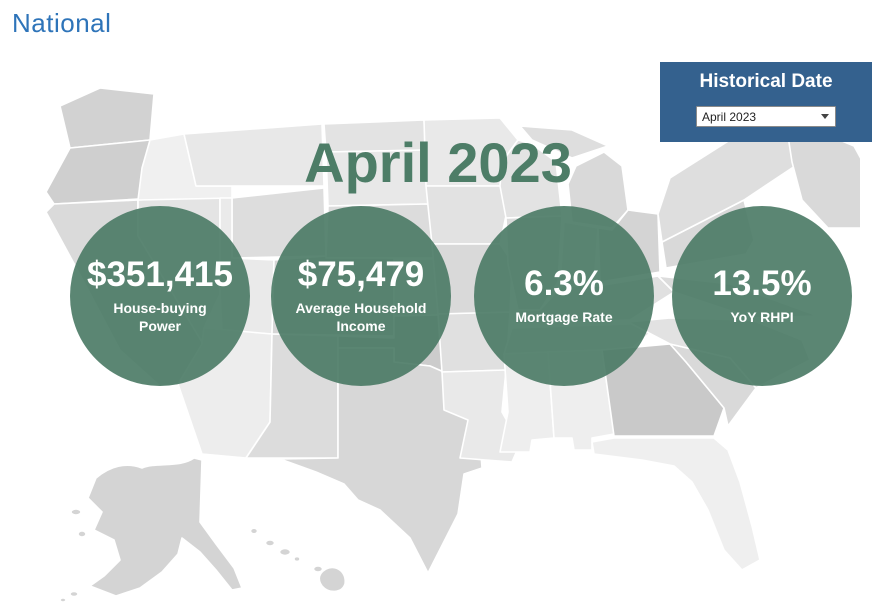 This screenshot has width=876, height=606. Describe the element at coordinates (564, 284) in the screenshot. I see `kpi-value: 6.3%` at that location.